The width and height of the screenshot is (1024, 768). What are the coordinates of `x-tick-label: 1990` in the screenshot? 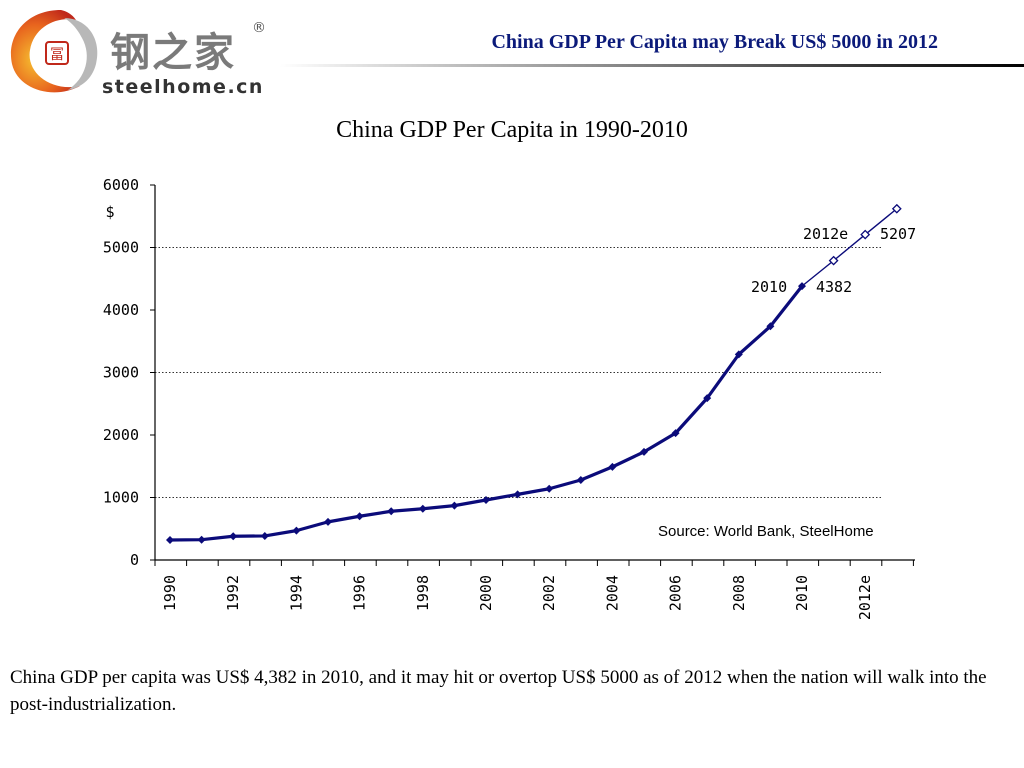 It's located at (170, 593).